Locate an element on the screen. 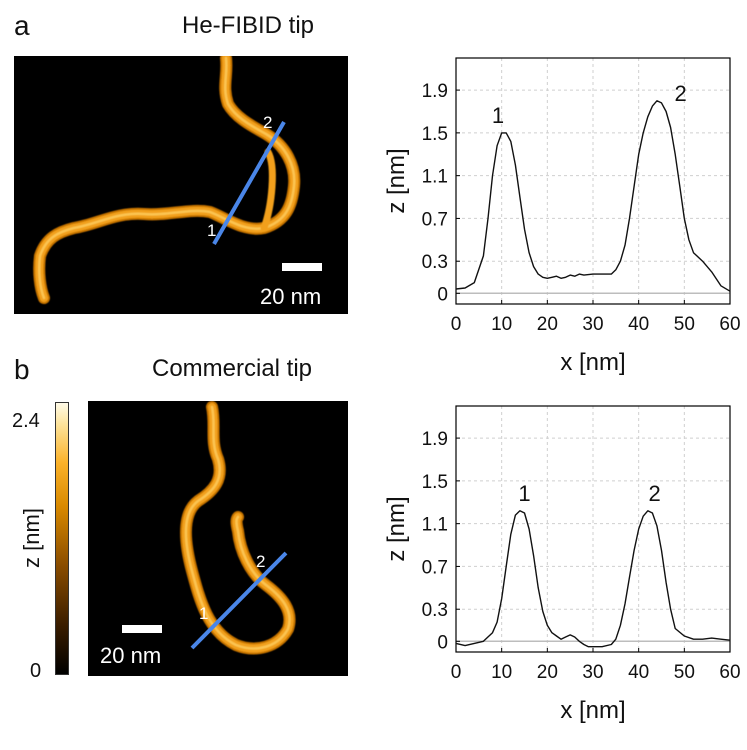  chart-b-x-tick-label: 30 is located at coordinates (592, 672).